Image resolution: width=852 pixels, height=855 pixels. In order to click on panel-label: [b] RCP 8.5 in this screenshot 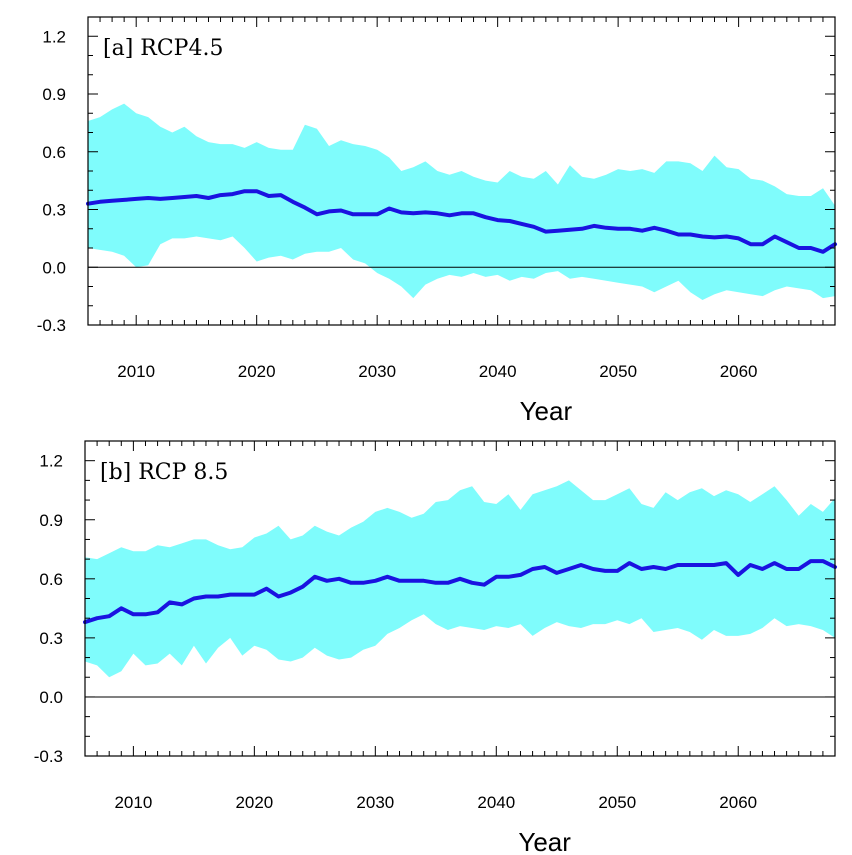, I will do `click(164, 472)`.